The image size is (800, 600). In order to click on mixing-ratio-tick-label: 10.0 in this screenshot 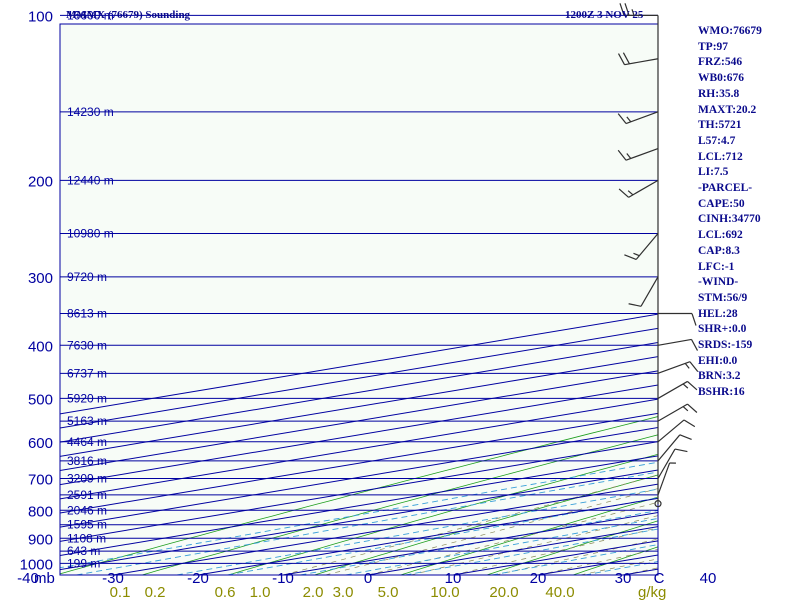, I will do `click(444, 592)`.